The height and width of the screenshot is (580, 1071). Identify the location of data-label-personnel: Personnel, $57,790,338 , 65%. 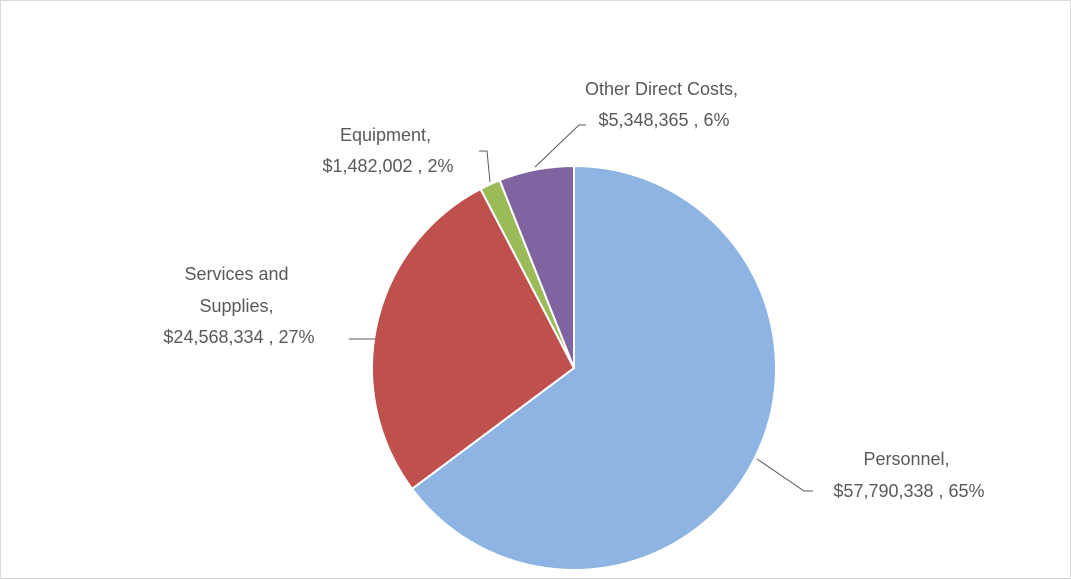
(908, 475).